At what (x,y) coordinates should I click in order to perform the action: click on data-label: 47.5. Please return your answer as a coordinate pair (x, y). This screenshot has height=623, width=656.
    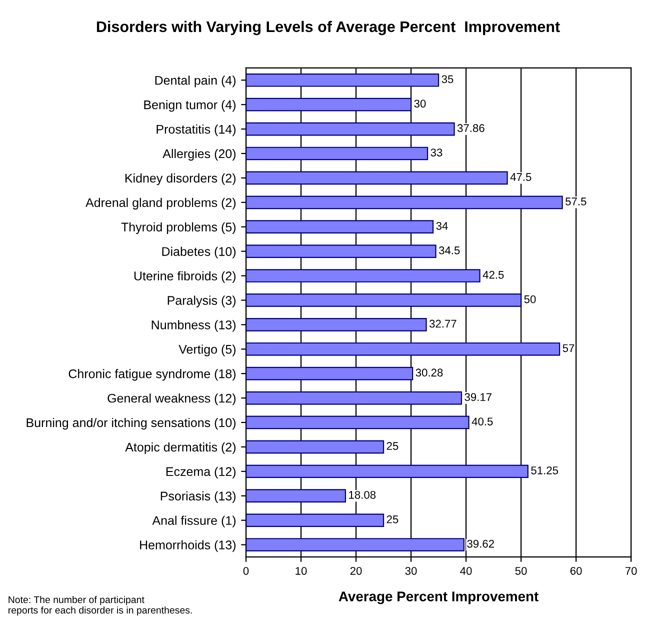
    Looking at the image, I should click on (521, 177).